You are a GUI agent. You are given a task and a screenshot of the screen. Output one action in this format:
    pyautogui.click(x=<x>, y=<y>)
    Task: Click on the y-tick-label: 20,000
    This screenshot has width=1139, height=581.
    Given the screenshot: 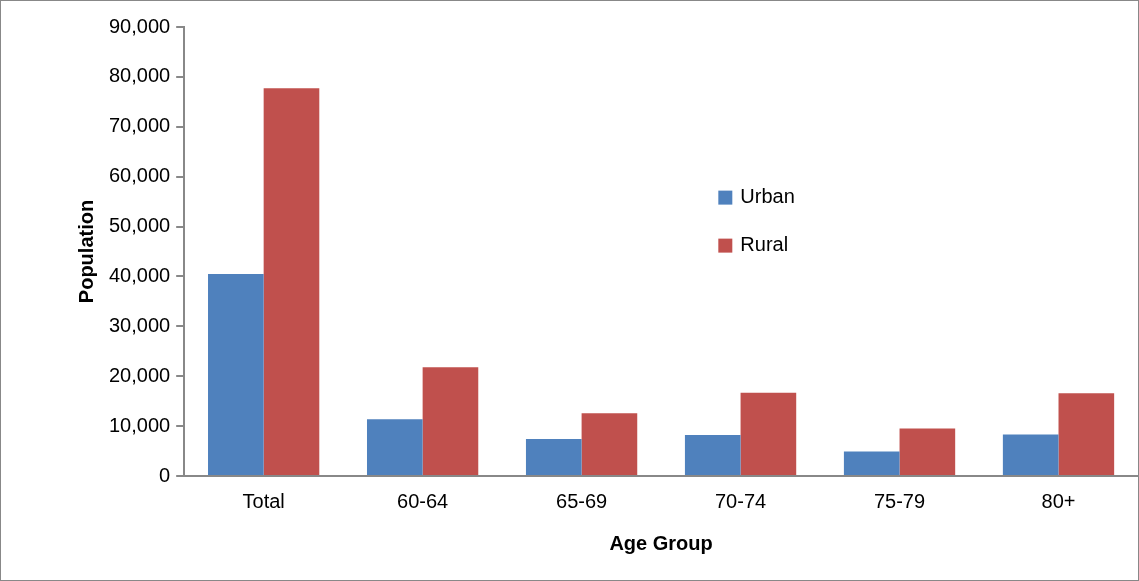 What is the action you would take?
    pyautogui.click(x=140, y=374)
    